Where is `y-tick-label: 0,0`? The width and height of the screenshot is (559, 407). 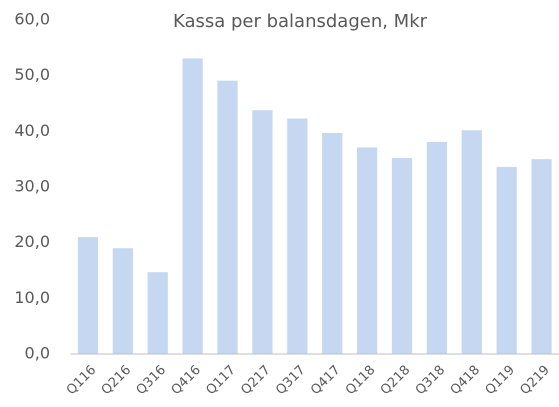 y-tick-label: 0,0 is located at coordinates (37, 353).